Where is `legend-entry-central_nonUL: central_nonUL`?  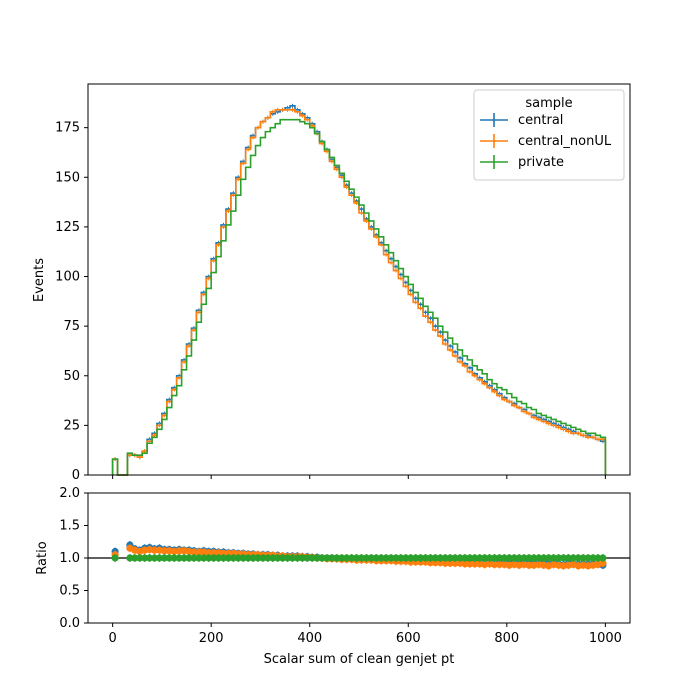 legend-entry-central_nonUL: central_nonUL is located at coordinates (546, 141).